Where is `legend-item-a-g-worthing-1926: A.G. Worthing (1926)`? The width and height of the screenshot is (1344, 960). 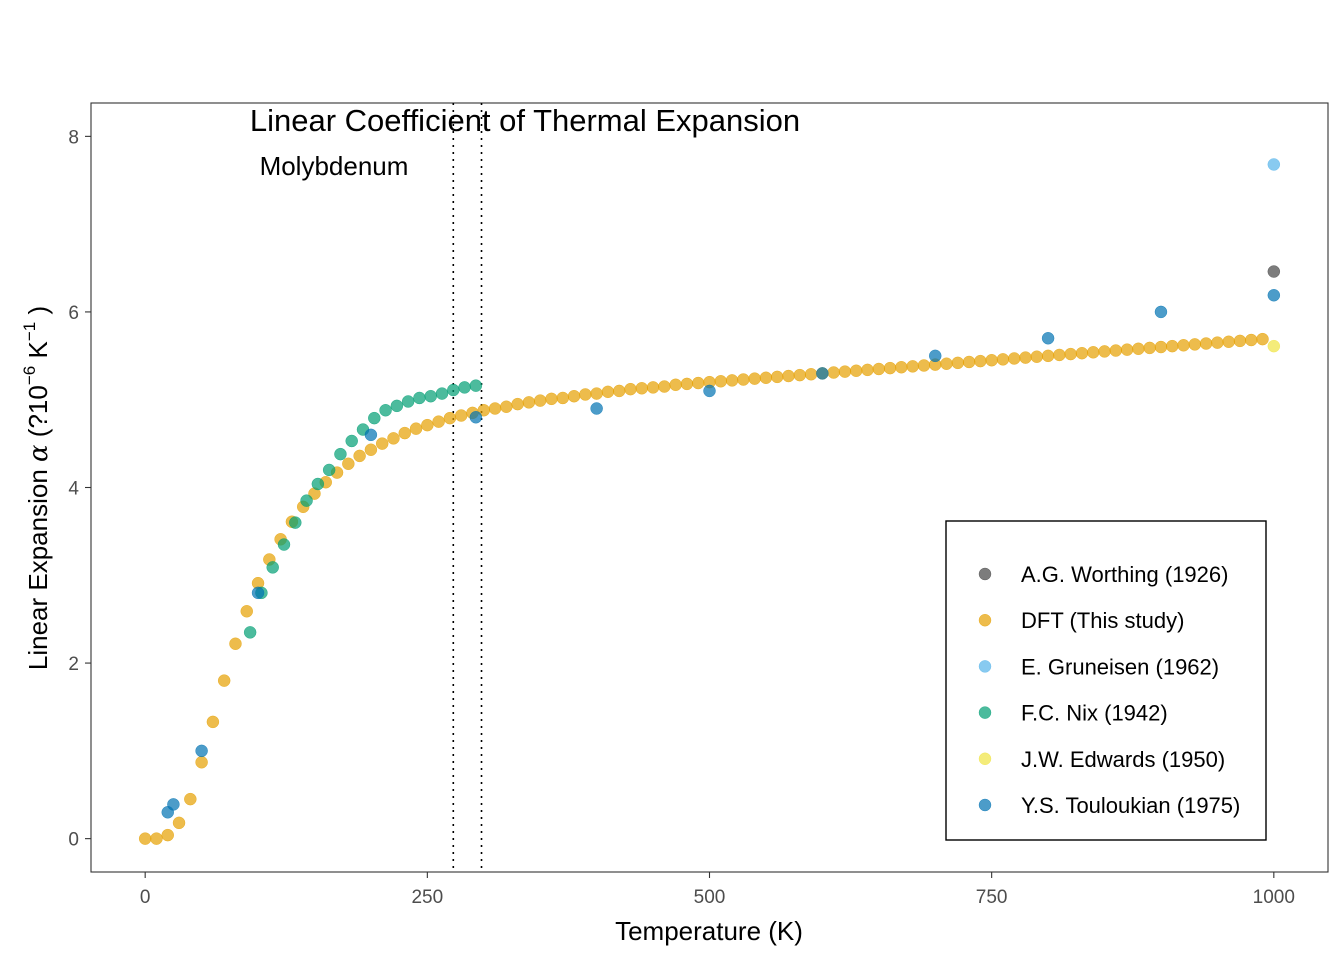 legend-item-a-g-worthing-1926: A.G. Worthing (1926) is located at coordinates (1103, 574).